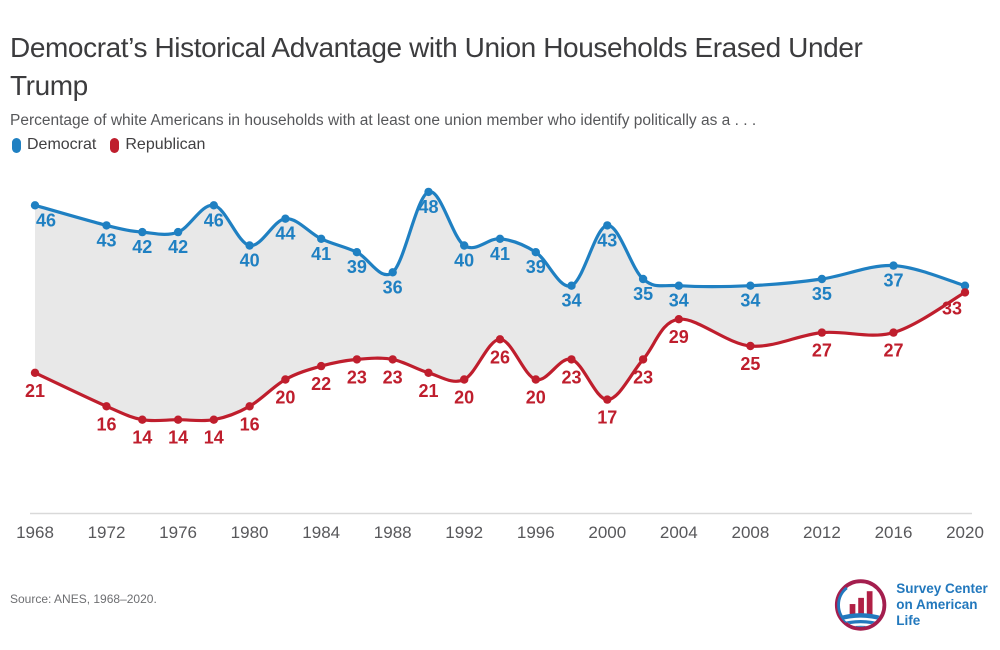 The image size is (1000, 650). Describe the element at coordinates (46, 220) in the screenshot. I see `democrat-value-label: 46` at that location.